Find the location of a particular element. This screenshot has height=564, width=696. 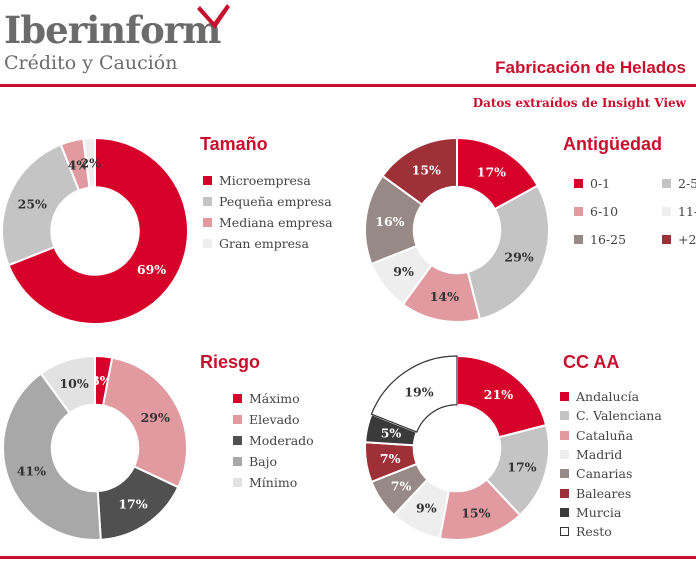

legend-label: Mínimo is located at coordinates (273, 482).